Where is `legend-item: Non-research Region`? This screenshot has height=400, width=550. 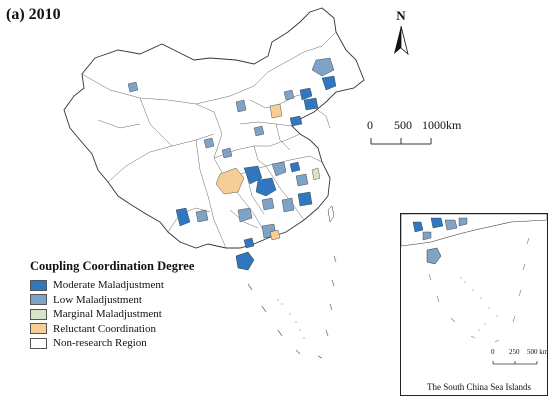
legend-item: Non-research Region is located at coordinates (125, 343).